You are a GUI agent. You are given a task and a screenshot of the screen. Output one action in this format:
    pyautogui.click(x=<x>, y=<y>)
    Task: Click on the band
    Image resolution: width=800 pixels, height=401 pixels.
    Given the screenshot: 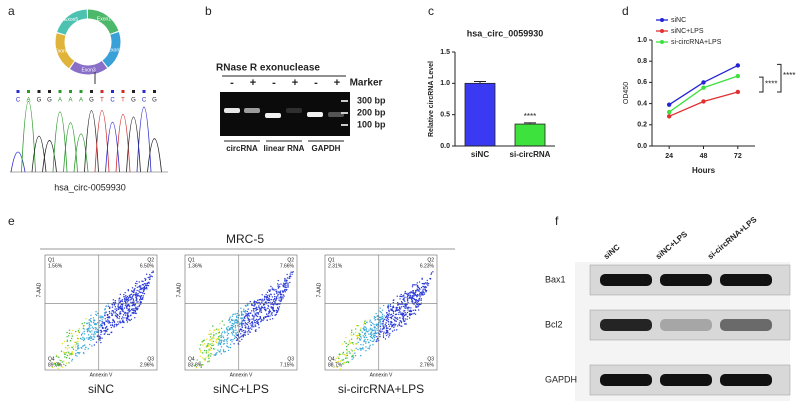 What is the action you would take?
    pyautogui.click(x=273, y=115)
    